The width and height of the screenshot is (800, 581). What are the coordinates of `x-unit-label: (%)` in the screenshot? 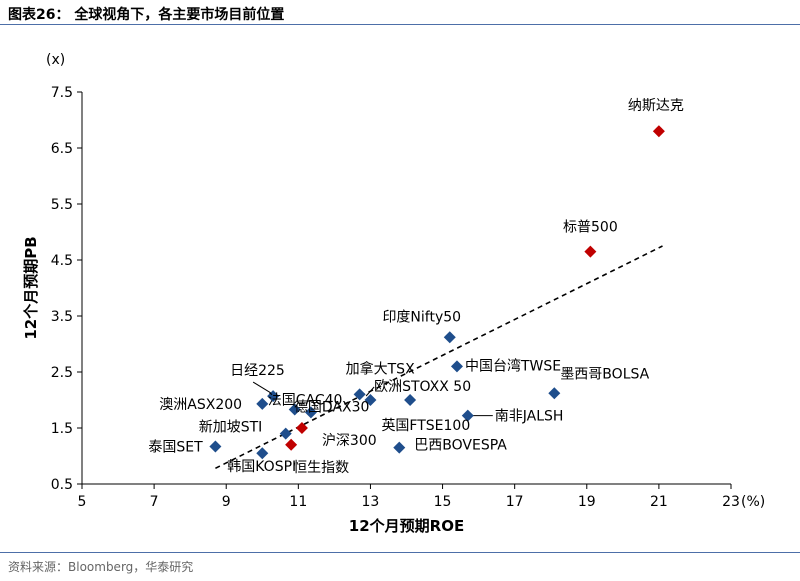 It's located at (753, 502).